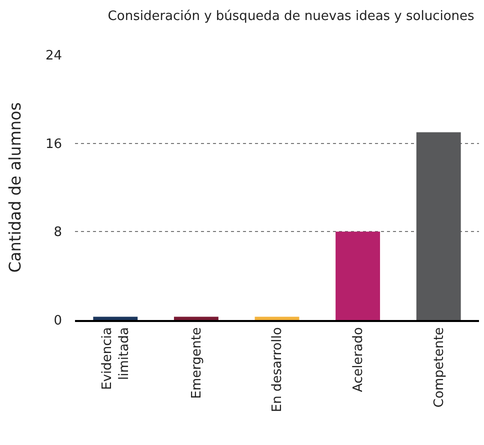  I want to click on chart-title: Consideración y búsqueda de nuevas ideas y soluciones, so click(291, 16).